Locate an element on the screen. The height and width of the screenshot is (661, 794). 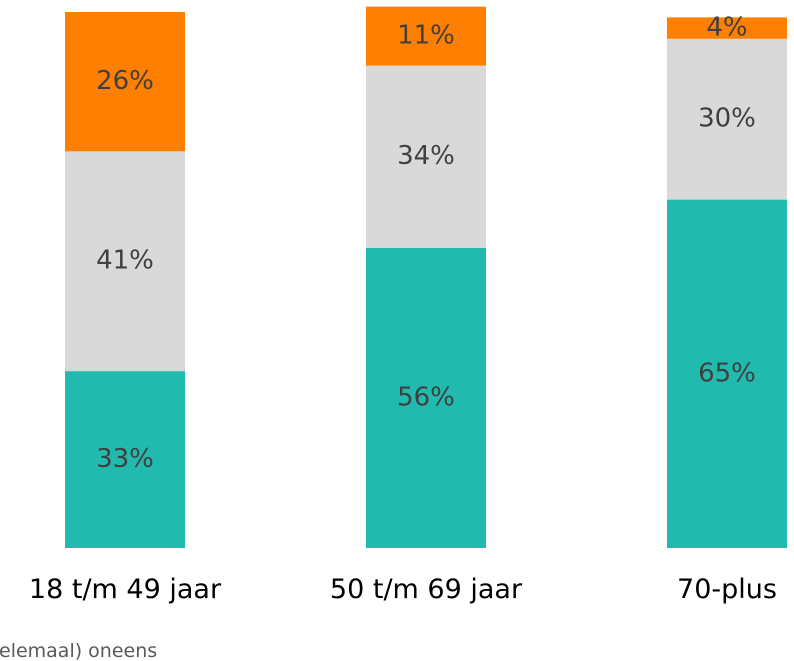
bar-segment-70-plus-s3 is located at coordinates (727, 28).